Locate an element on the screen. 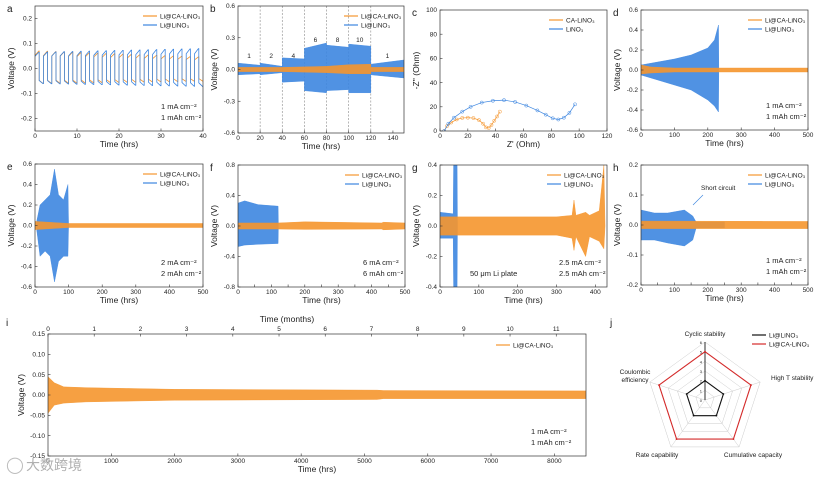 The image size is (817, 483). x2-axis-label: Time (months) is located at coordinates (287, 319).